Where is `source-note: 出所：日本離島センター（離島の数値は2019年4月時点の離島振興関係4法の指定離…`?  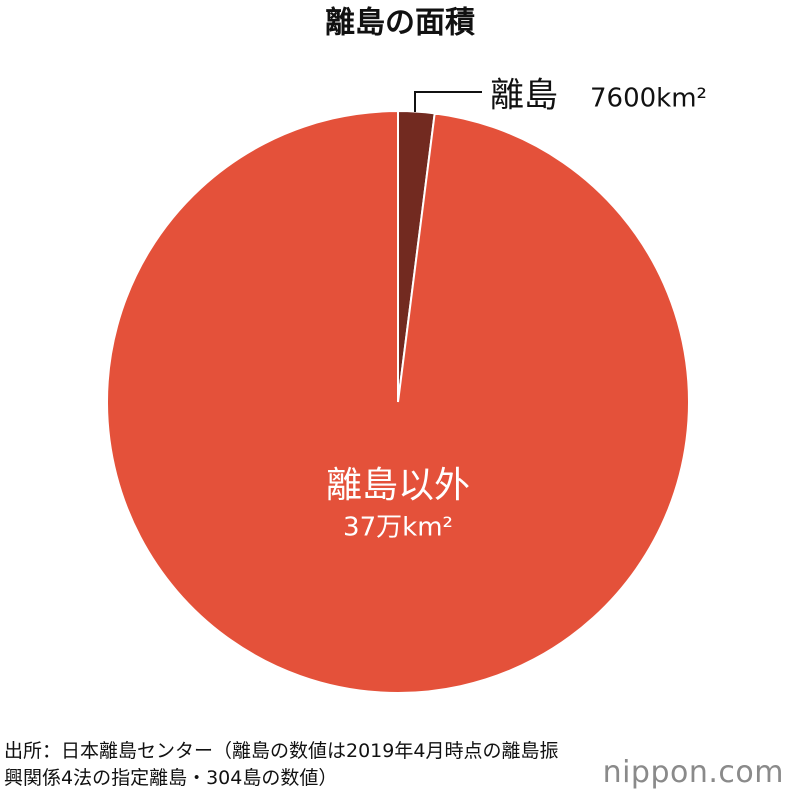
source-note: 出所：日本離島センター（離島の数値は2019年4月時点の離島振興関係4法の指定離… is located at coordinates (281, 764).